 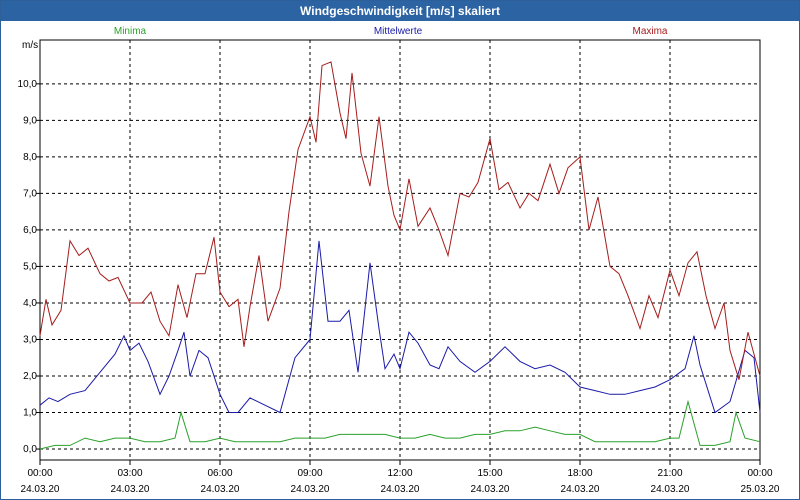 What do you see at coordinates (30, 413) in the screenshot?
I see `y-tick-label: 1,0` at bounding box center [30, 413].